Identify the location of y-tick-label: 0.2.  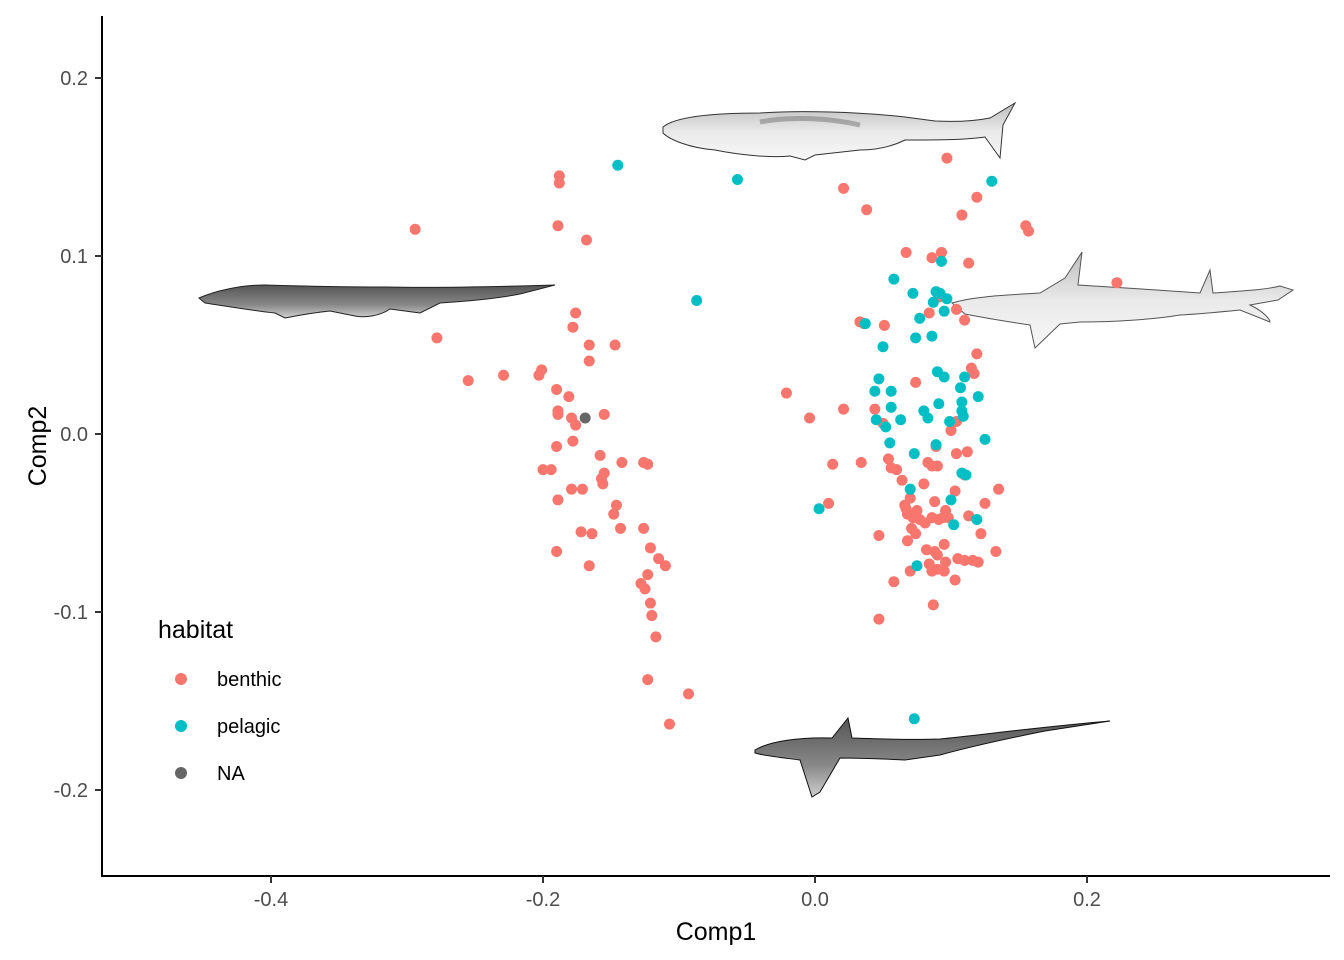
(74, 79).